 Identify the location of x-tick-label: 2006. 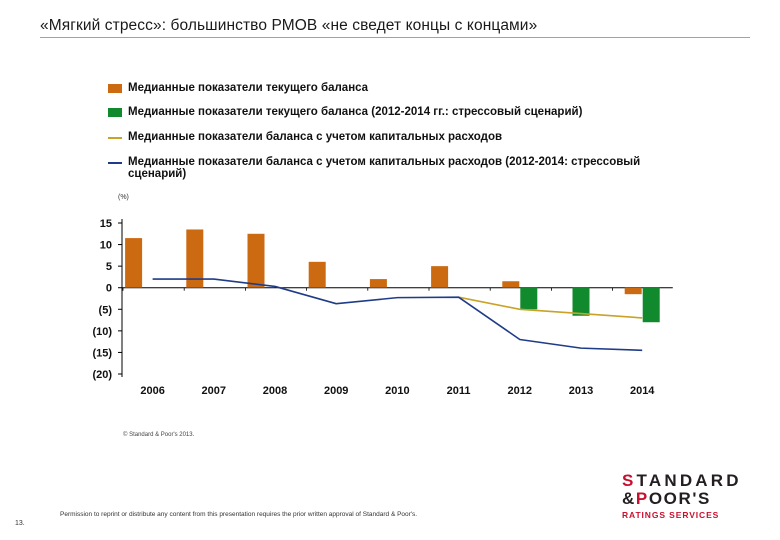
(152, 391).